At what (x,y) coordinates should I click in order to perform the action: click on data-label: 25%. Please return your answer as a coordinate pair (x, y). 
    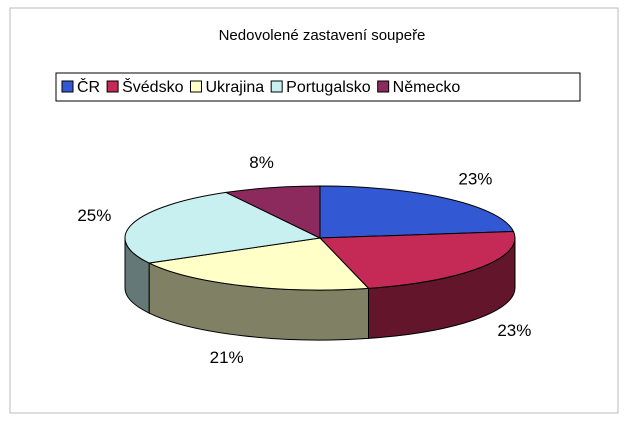
    Looking at the image, I should click on (94, 215).